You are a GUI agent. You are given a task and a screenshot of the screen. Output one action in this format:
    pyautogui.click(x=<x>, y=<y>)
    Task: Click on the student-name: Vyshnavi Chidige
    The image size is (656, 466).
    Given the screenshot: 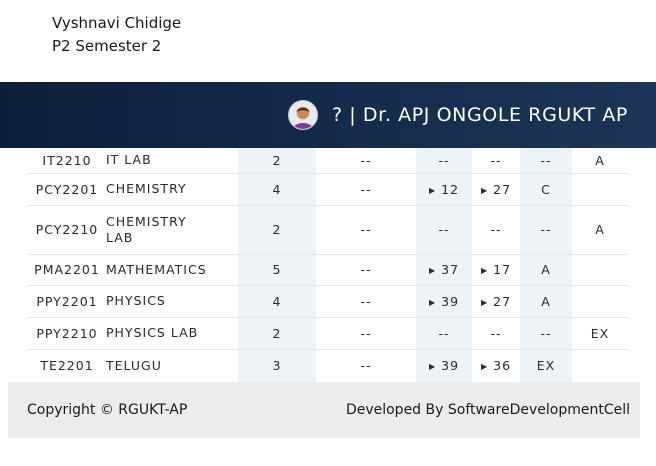 What is the action you would take?
    pyautogui.click(x=117, y=23)
    